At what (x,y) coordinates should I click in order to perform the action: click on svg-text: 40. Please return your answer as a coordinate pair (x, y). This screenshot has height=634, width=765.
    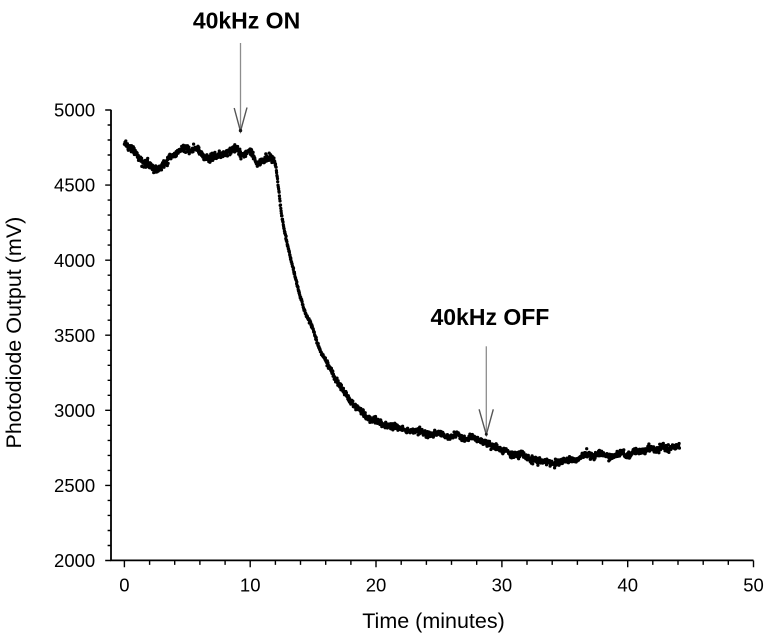
    Looking at the image, I should click on (627, 584).